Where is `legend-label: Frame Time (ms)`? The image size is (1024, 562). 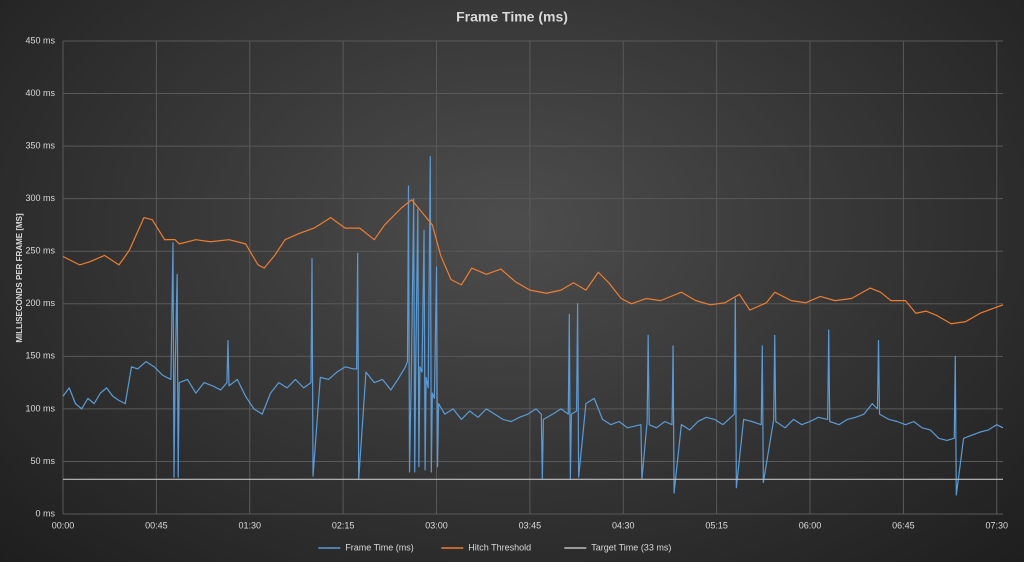 legend-label: Frame Time (ms) is located at coordinates (379, 547).